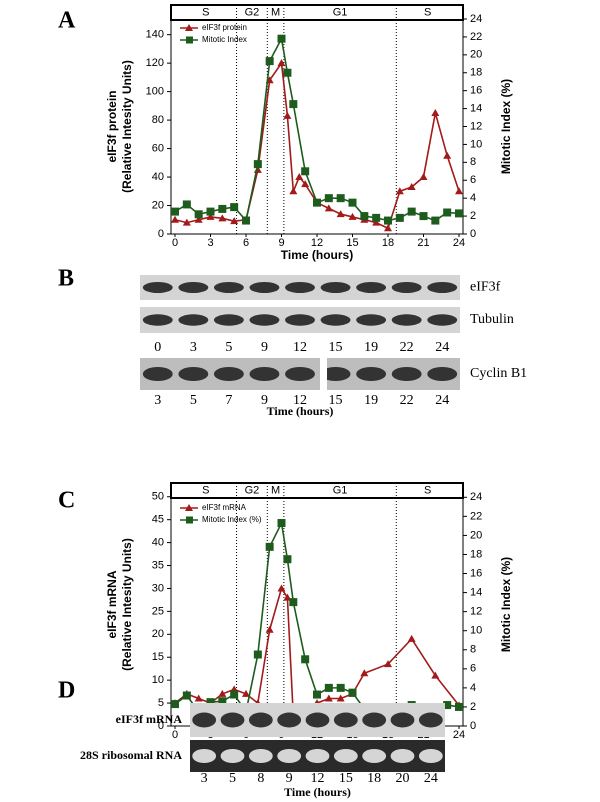  What do you see at coordinates (371, 400) in the screenshot?
I see `lane-label: 19` at bounding box center [371, 400].